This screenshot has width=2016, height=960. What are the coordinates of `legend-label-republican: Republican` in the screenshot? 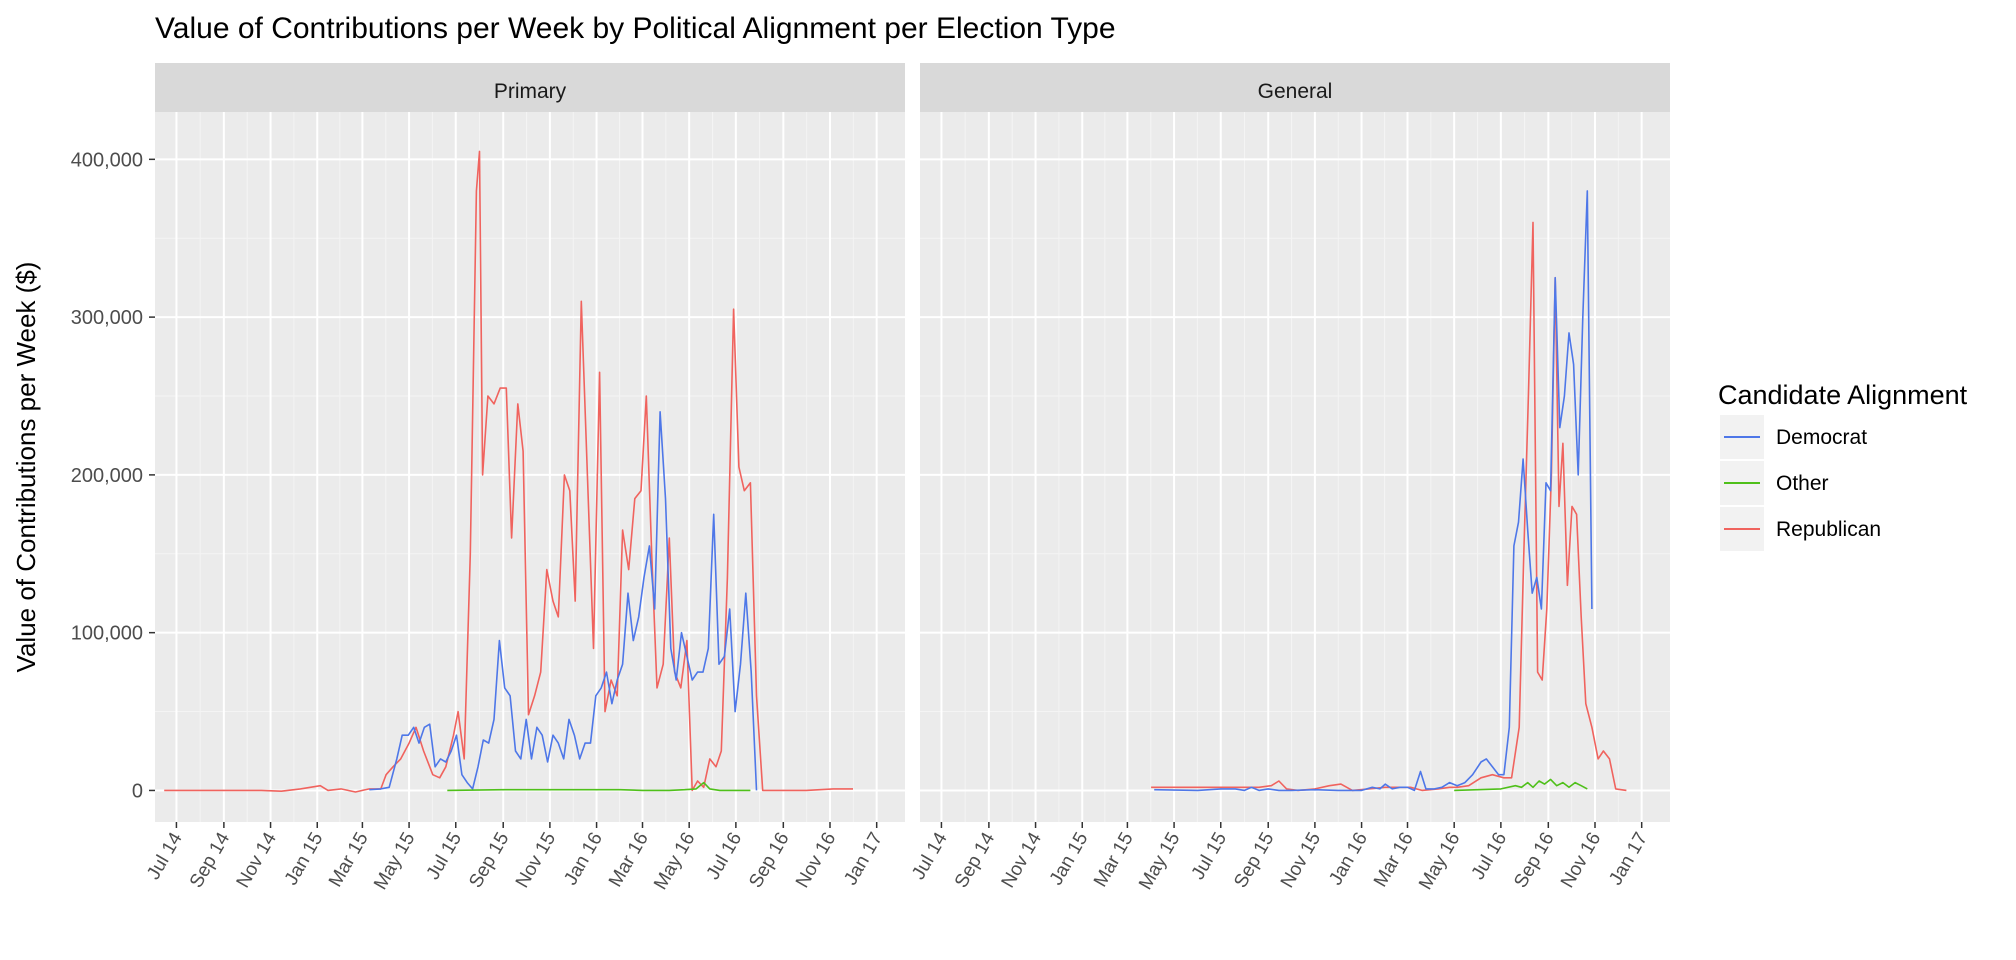 It's located at (1828, 529).